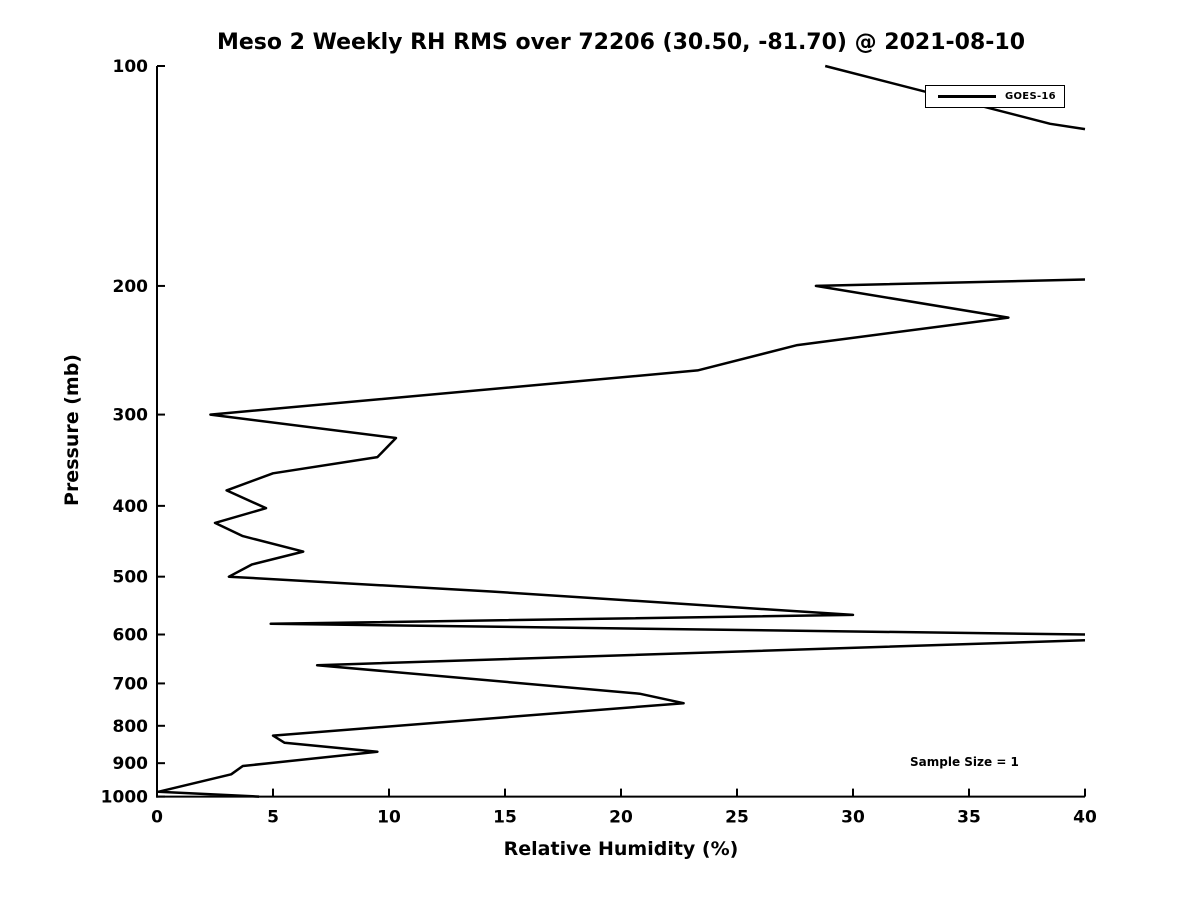  I want to click on x-tick-label: 40, so click(1085, 818).